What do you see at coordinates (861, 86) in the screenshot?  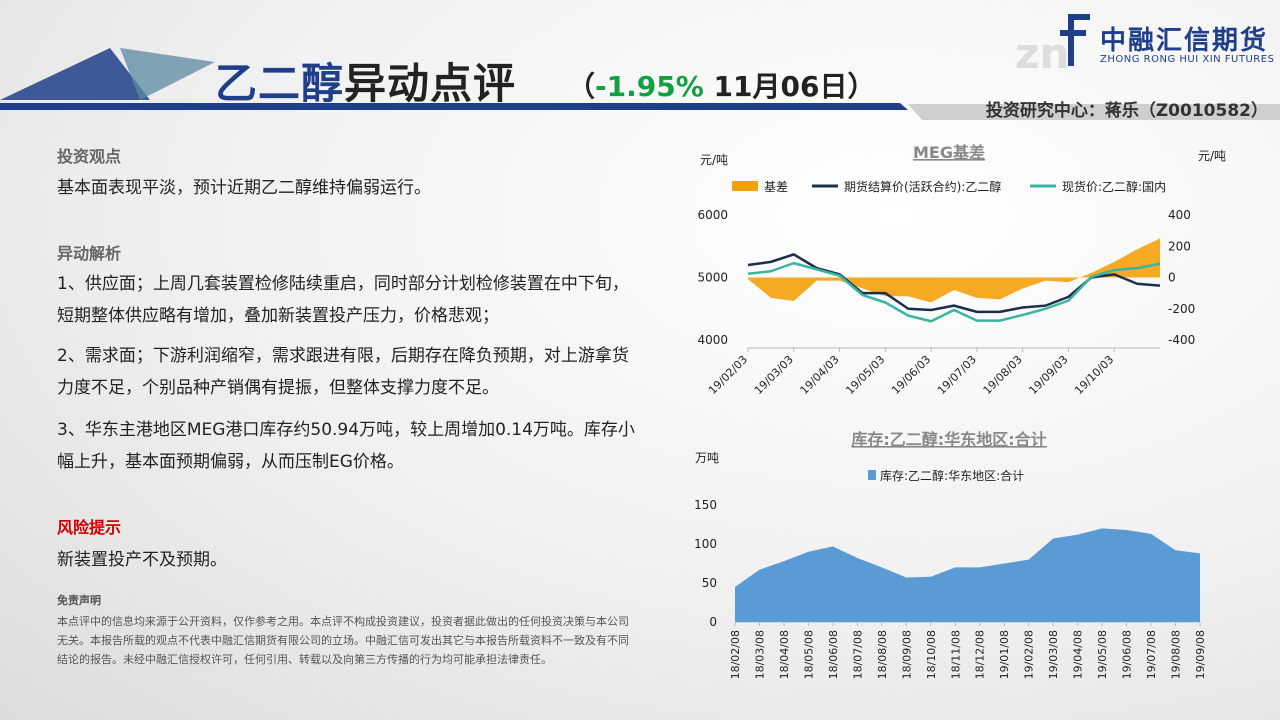 I see `paren-close: ）` at bounding box center [861, 86].